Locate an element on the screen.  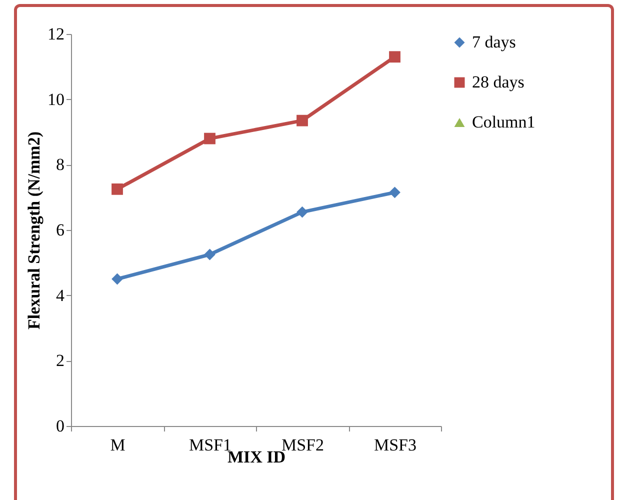
legend-label: 7 days is located at coordinates (494, 42).